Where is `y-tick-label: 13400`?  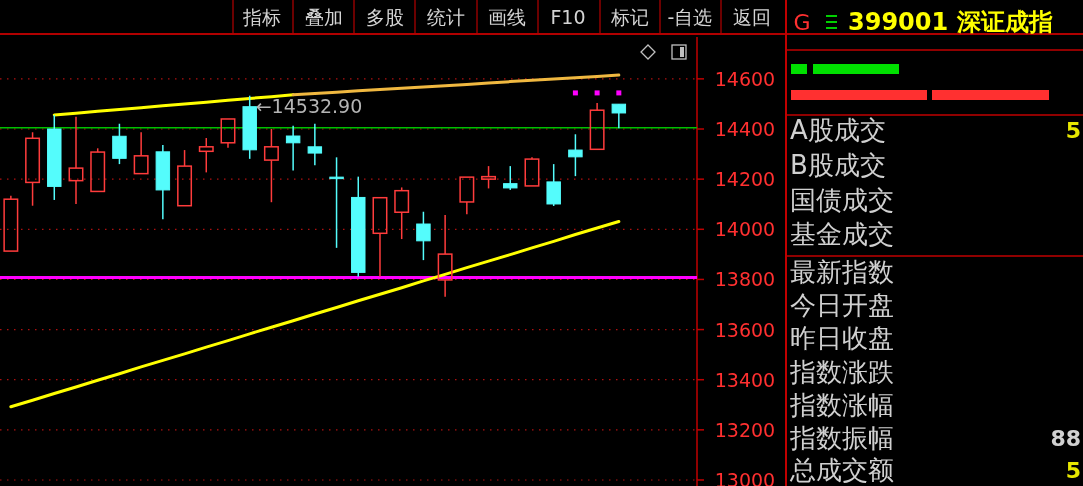 y-tick-label: 13400 is located at coordinates (745, 379).